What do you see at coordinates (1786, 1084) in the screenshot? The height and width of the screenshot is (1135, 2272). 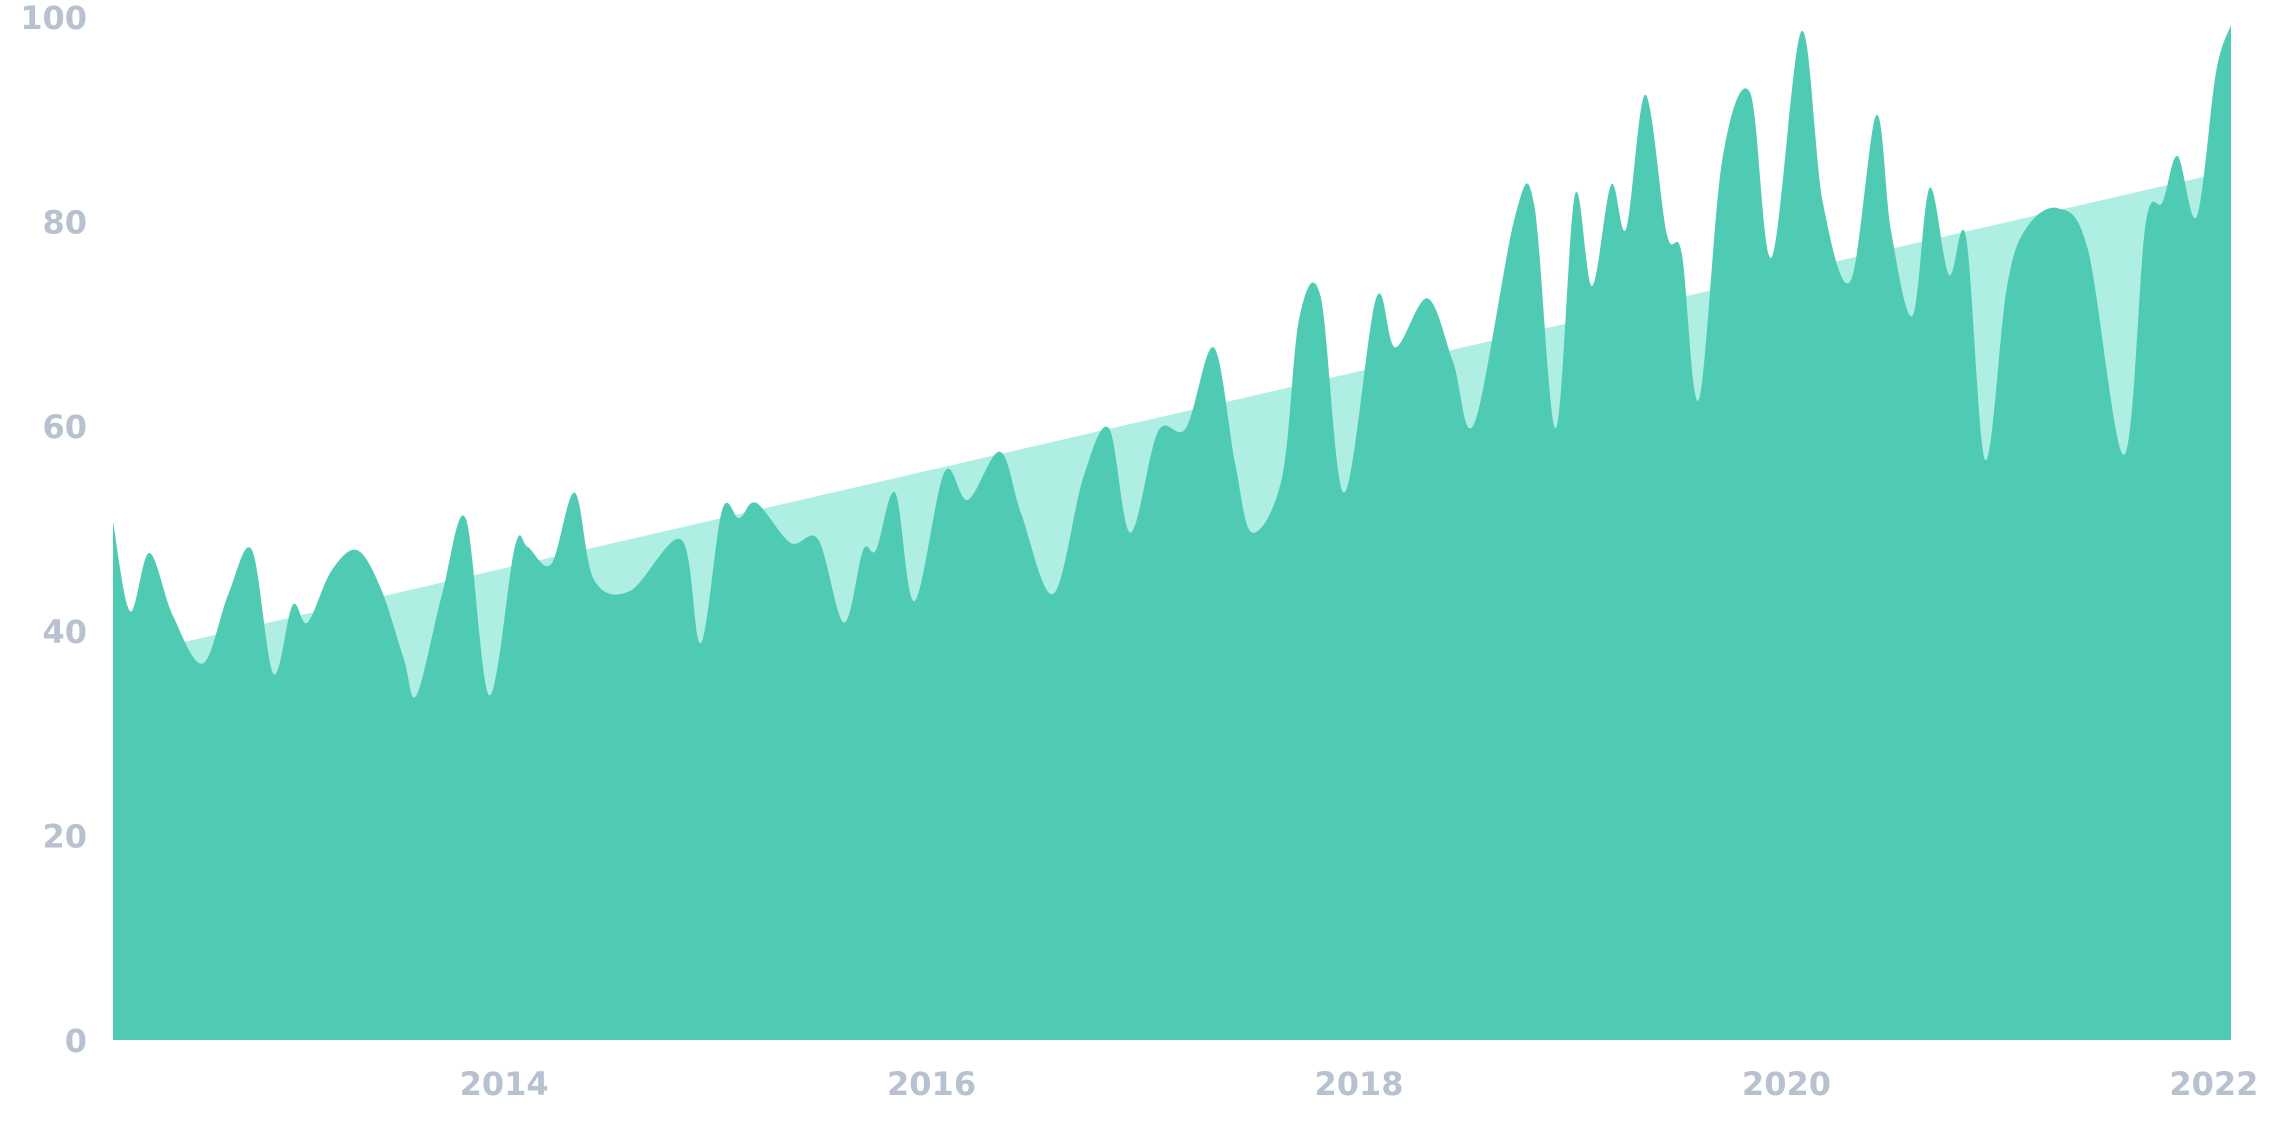 I see `x-tick-label: 2020` at bounding box center [1786, 1084].